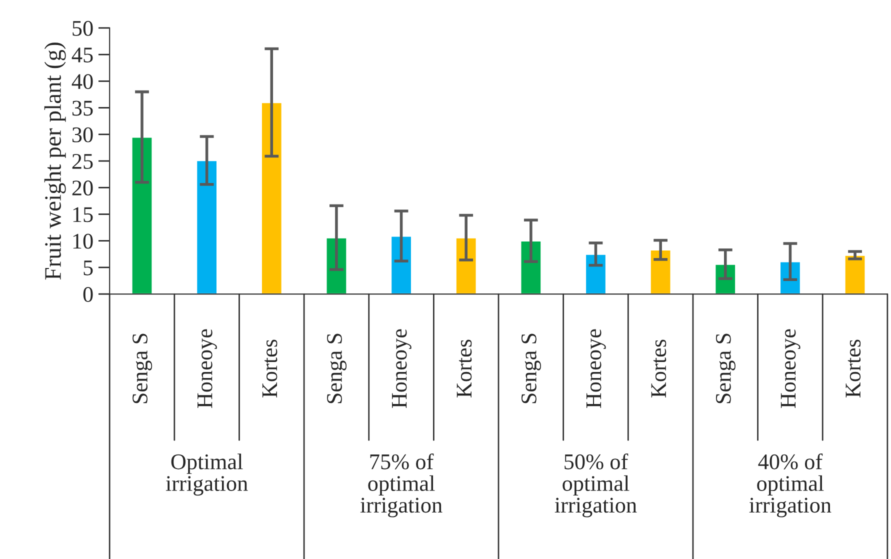 This screenshot has height=559, width=891. I want to click on y-tick-label: 35, so click(82, 108).